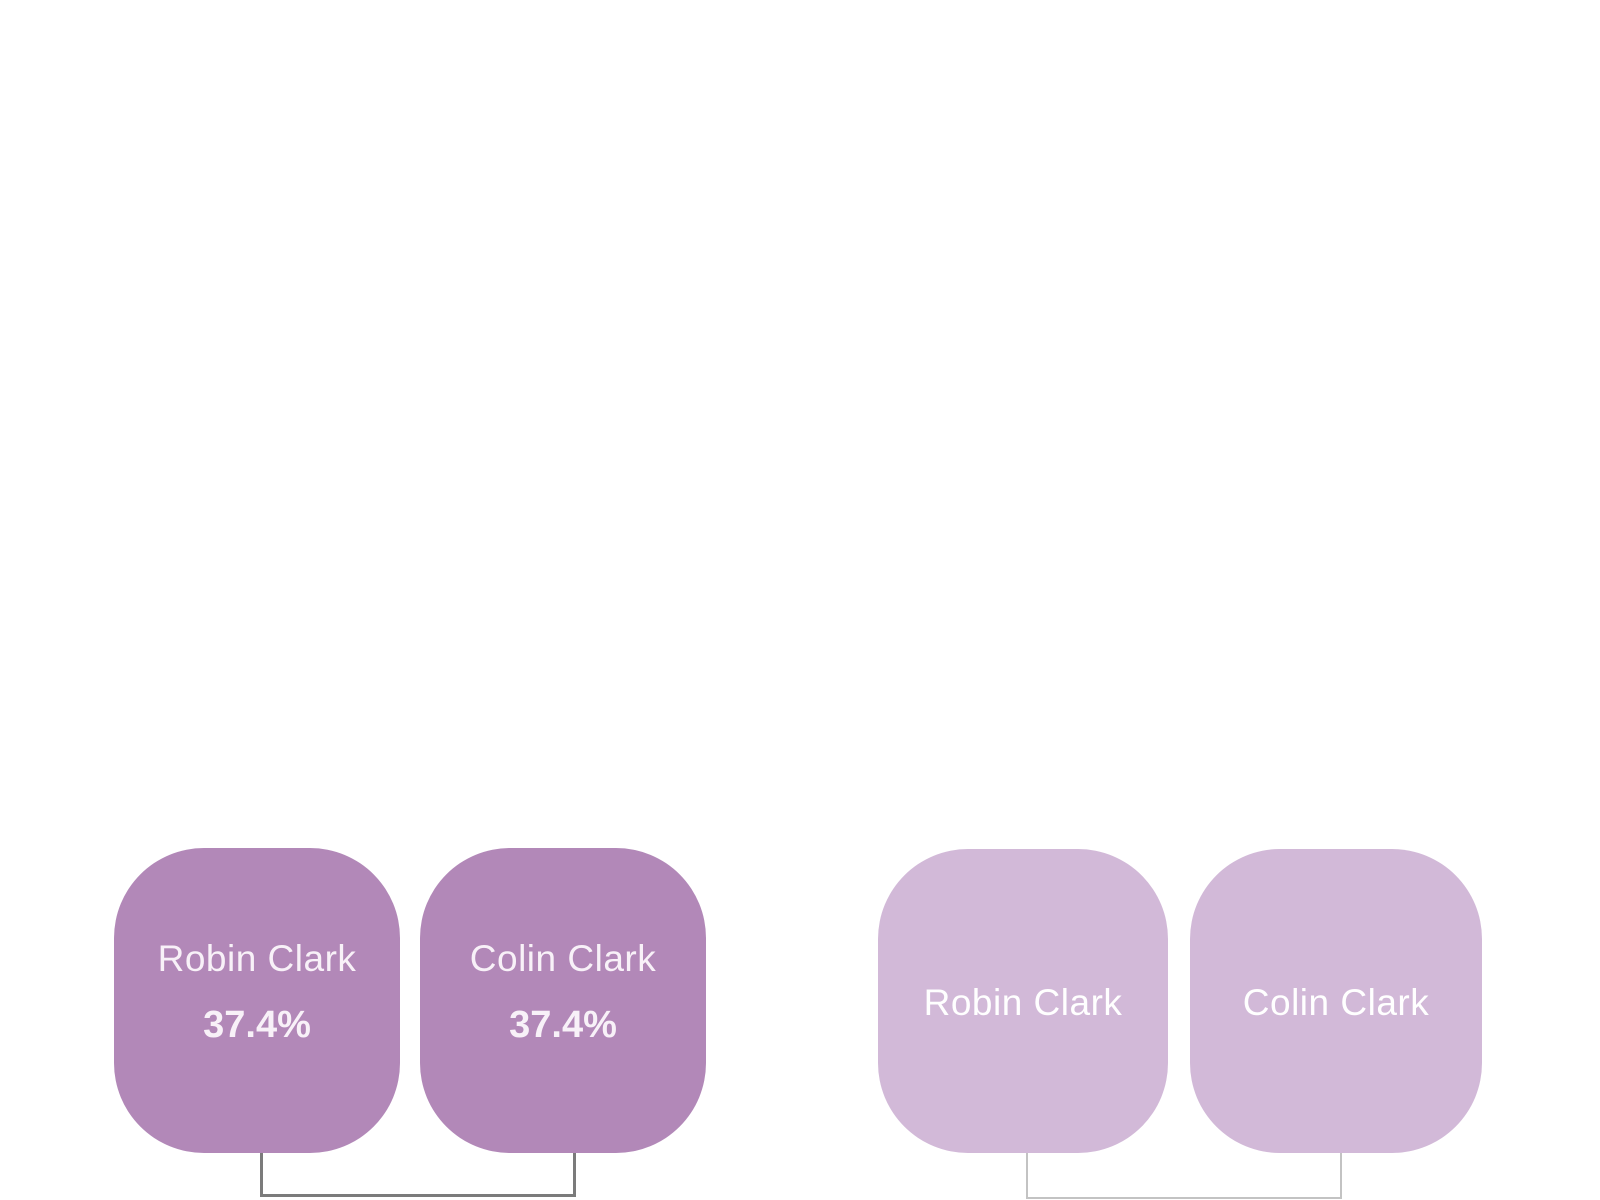  I want to click on person-node-robin-clark-right: Robin Clark, so click(1023, 1001).